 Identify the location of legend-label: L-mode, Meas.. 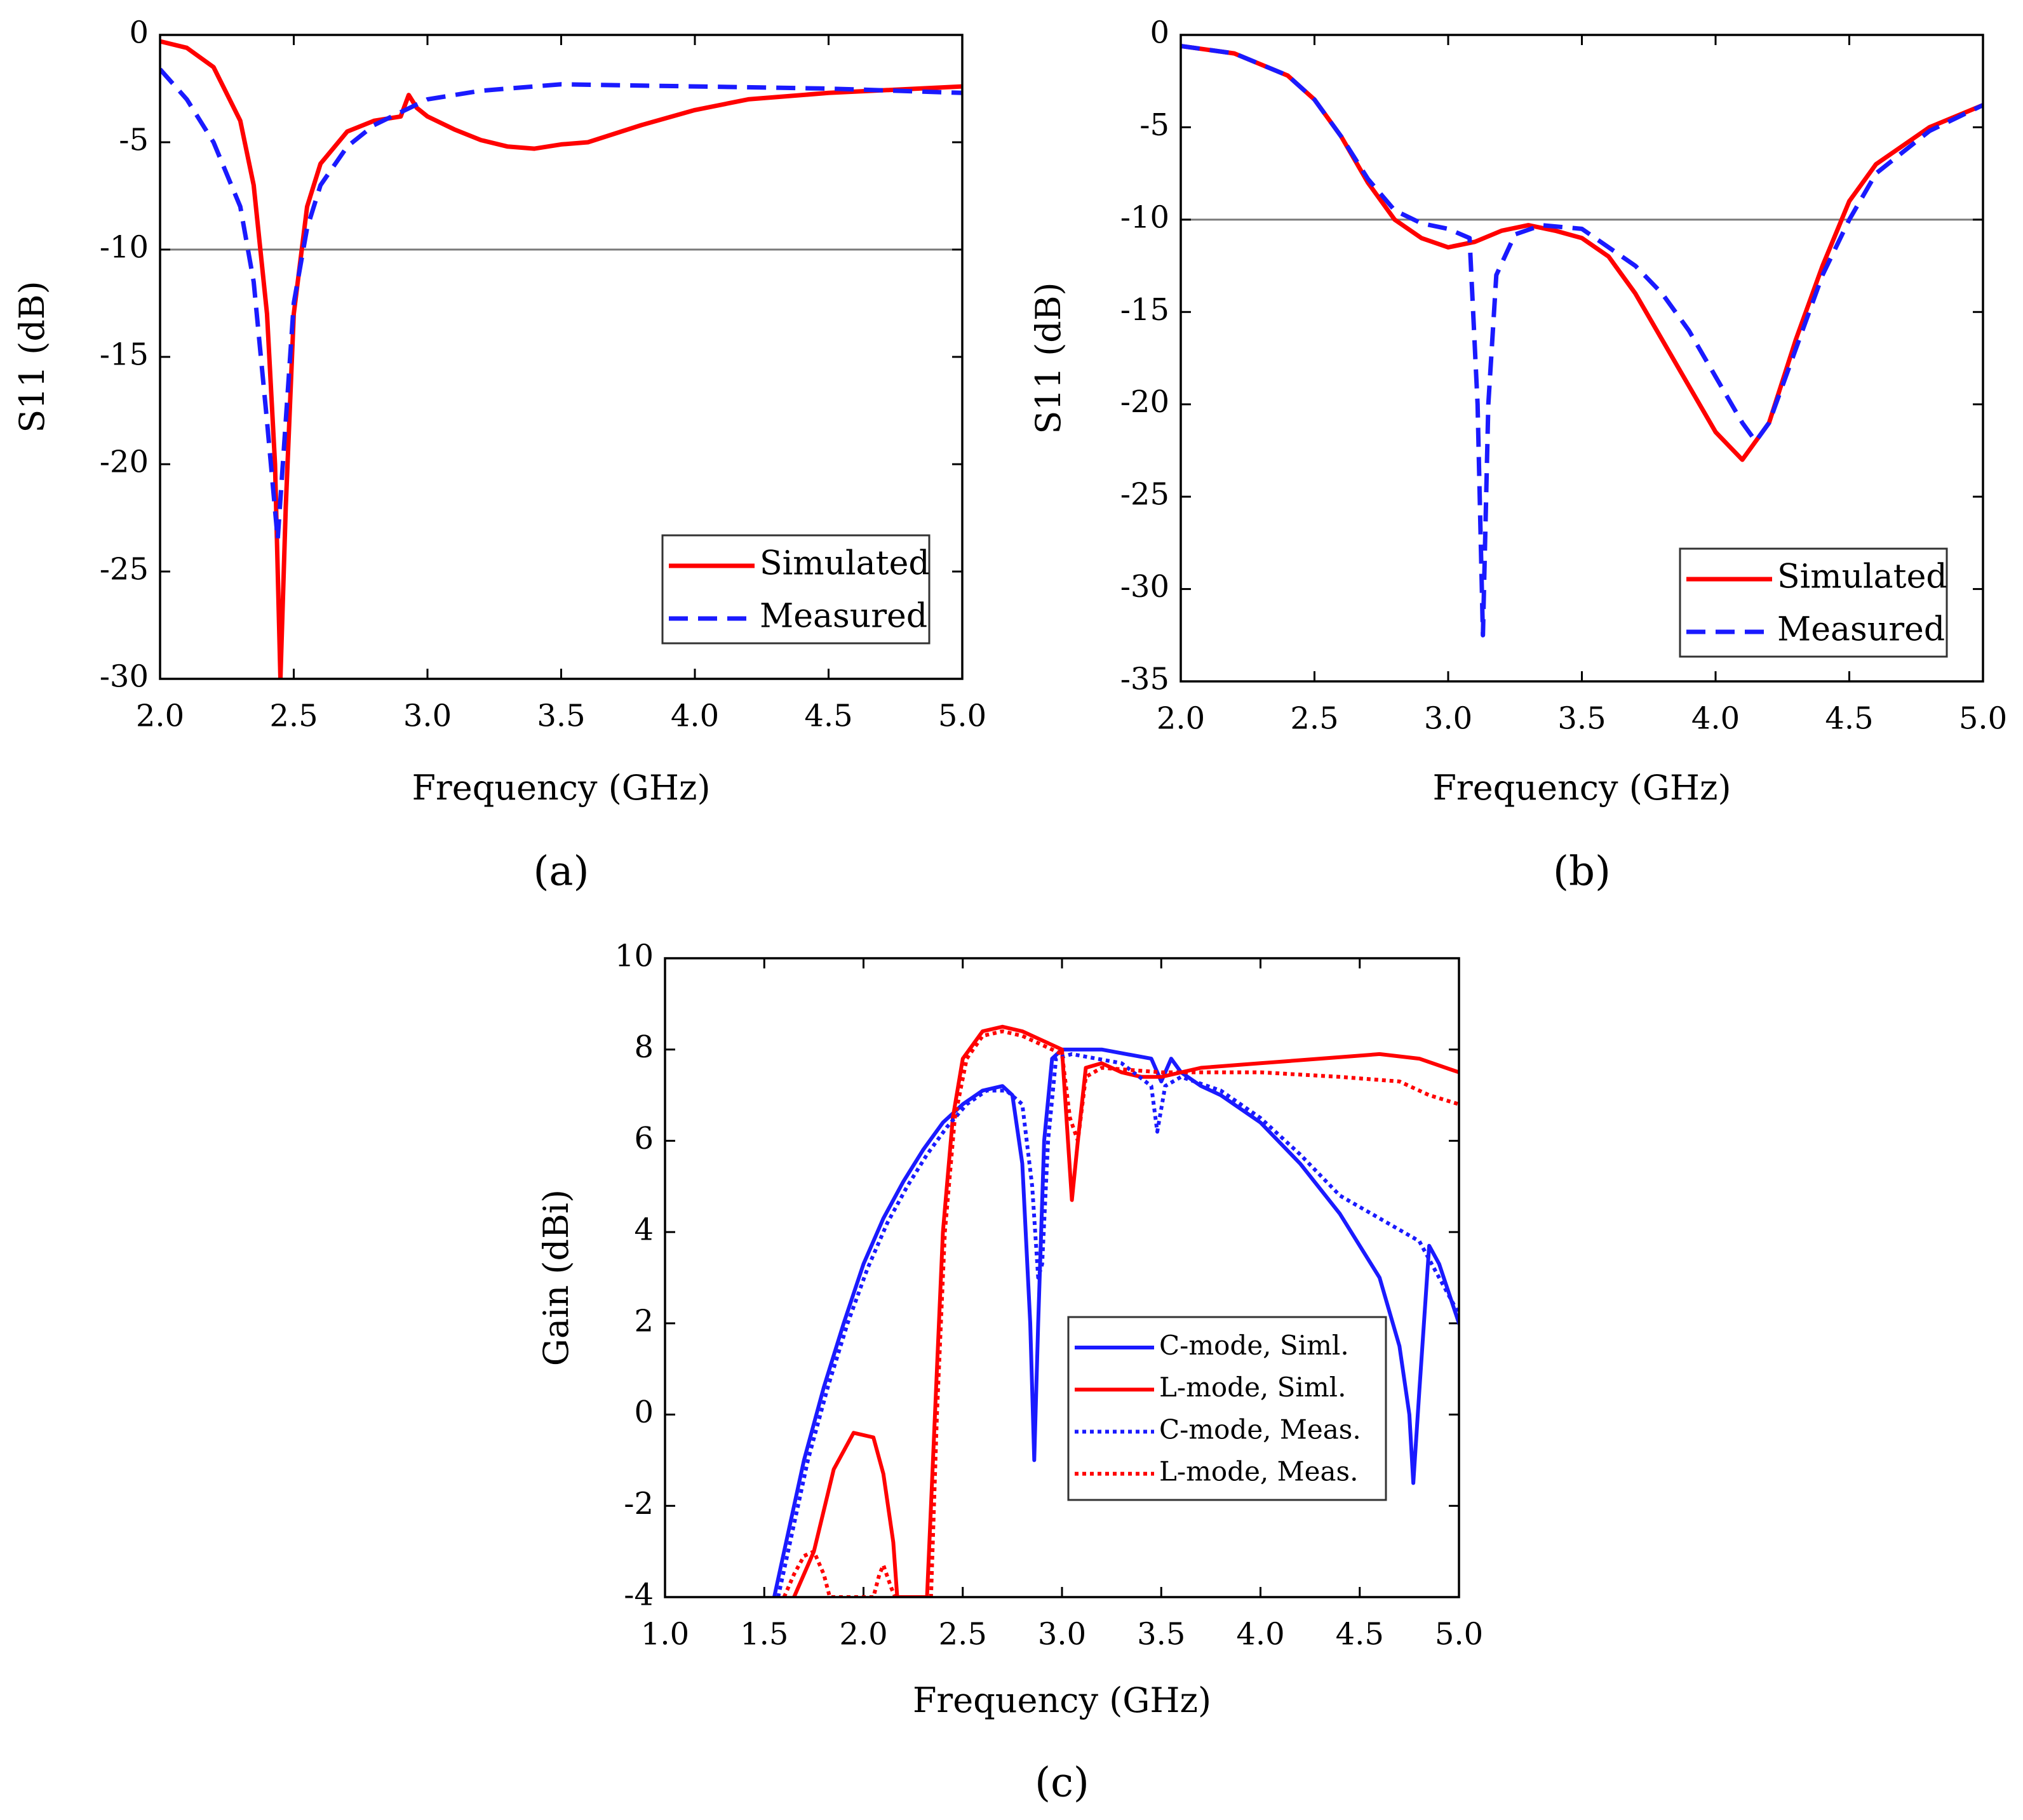
(1258, 1471).